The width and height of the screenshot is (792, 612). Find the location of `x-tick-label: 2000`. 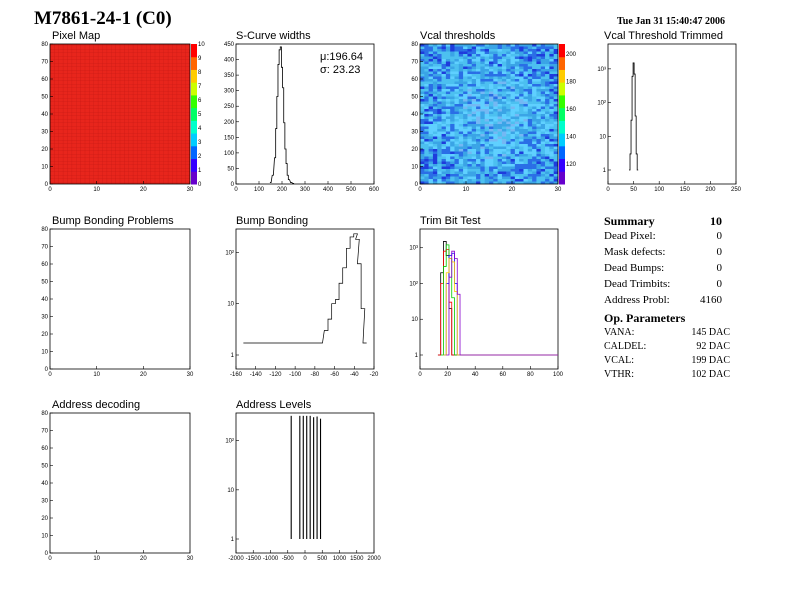

x-tick-label: 2000 is located at coordinates (374, 559).